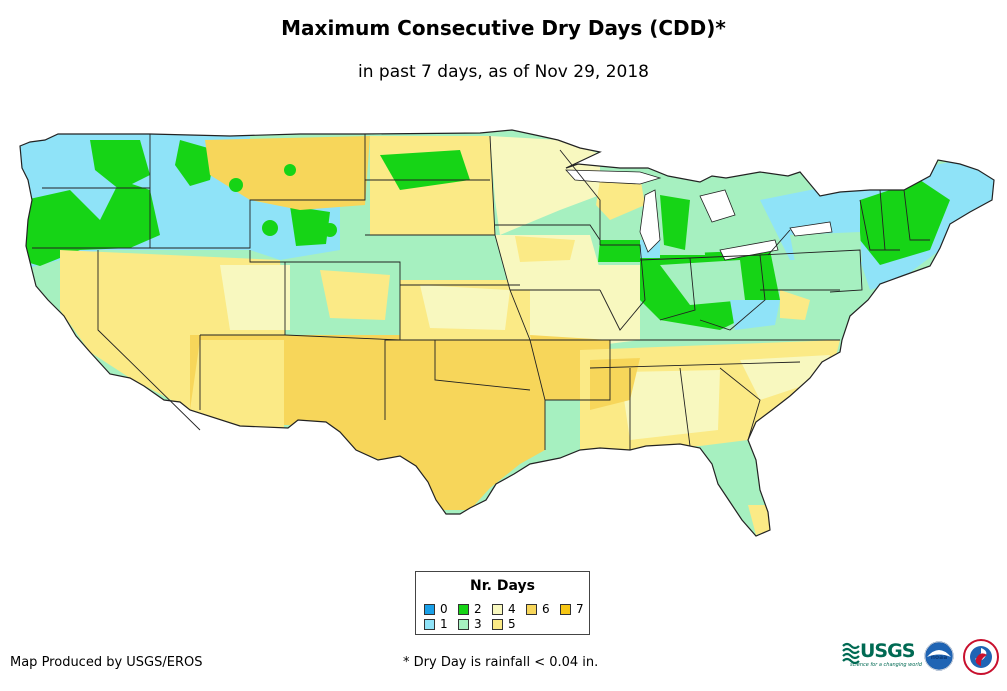 The image size is (1007, 691). I want to click on nws-logo, so click(981, 657).